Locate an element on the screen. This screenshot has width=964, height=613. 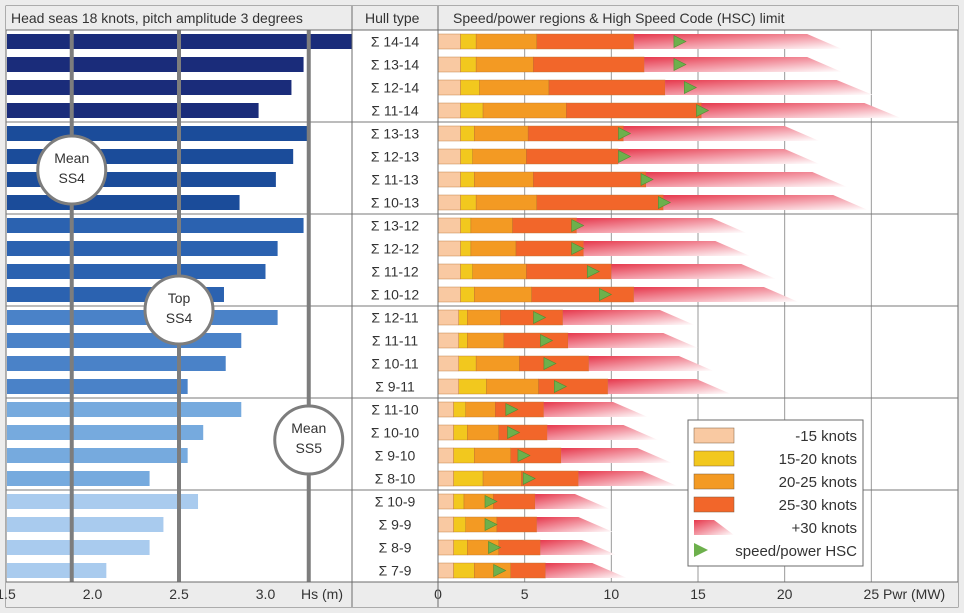
power-tick-label: 5 is located at coordinates (525, 594).